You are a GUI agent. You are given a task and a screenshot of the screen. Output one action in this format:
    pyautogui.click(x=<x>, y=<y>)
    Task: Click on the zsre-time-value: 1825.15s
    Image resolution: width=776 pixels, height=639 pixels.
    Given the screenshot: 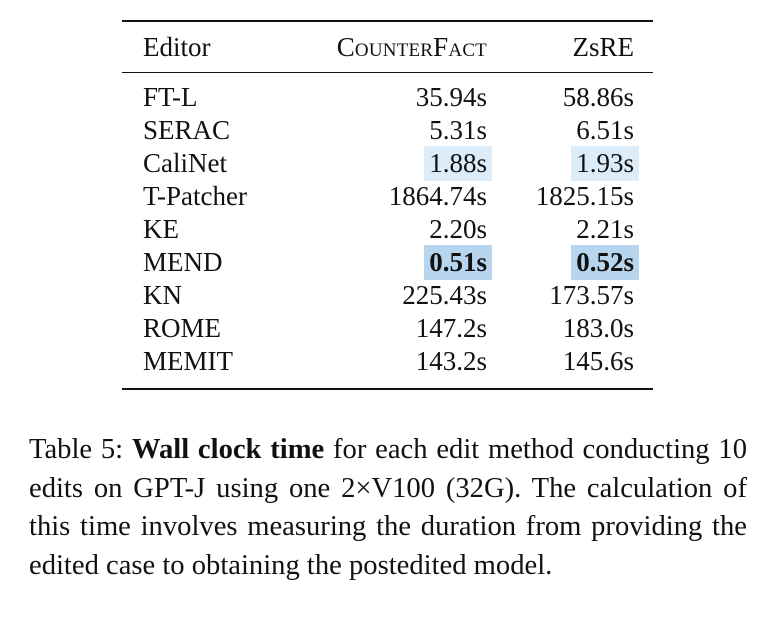 What is the action you would take?
    pyautogui.click(x=584, y=196)
    